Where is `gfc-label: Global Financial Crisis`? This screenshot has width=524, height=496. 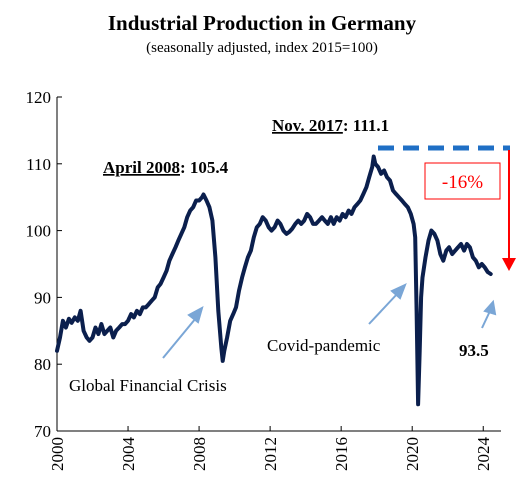
gfc-label: Global Financial Crisis is located at coordinates (148, 385).